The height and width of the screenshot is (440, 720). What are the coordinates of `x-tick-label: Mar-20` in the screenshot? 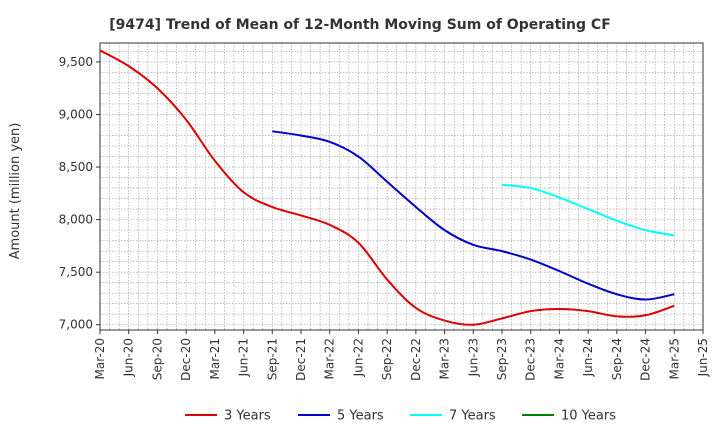 It's located at (100, 358).